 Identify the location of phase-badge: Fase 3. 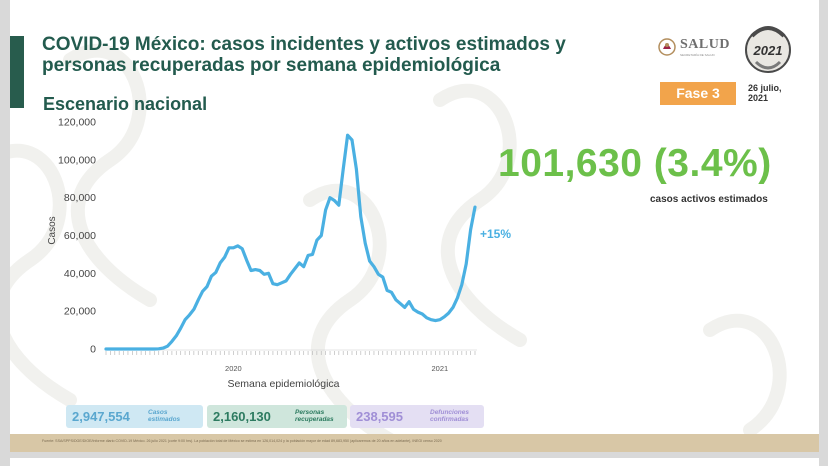
(698, 93).